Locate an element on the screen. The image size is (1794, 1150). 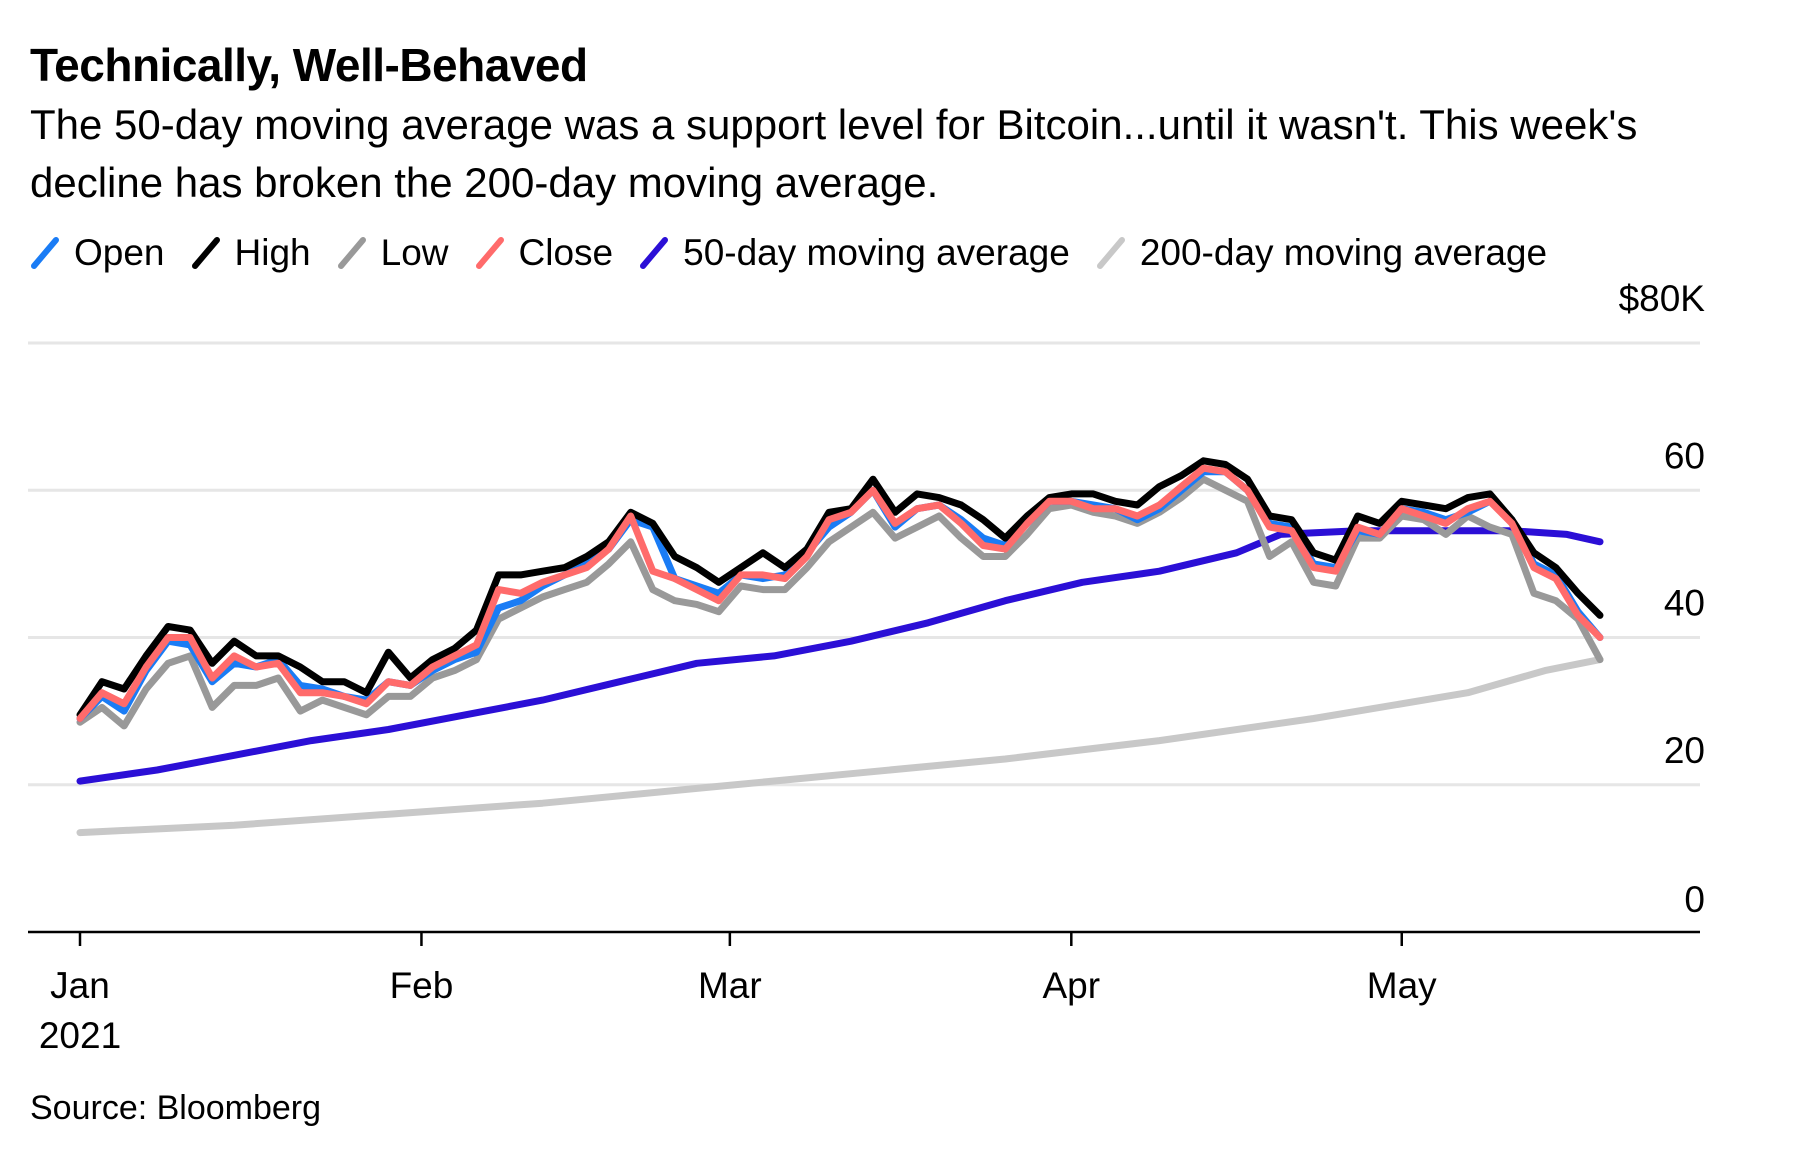
legend-label: Low is located at coordinates (414, 252).